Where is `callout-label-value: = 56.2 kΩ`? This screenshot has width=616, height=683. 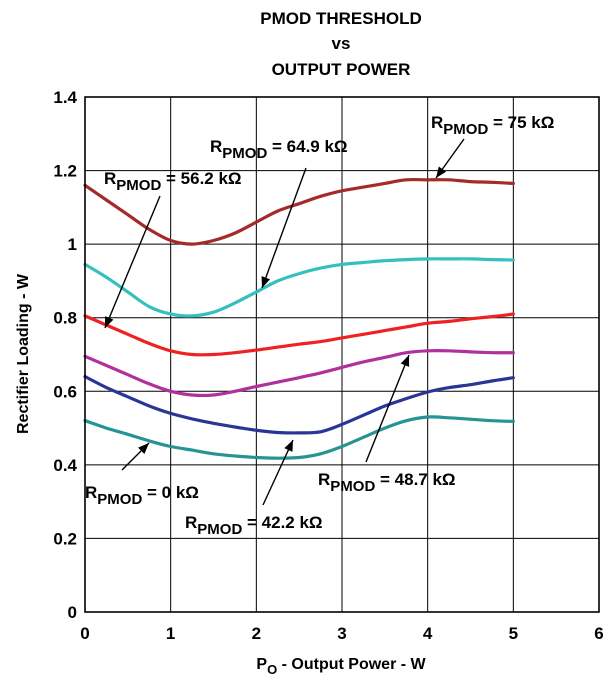 callout-label-value: = 56.2 kΩ is located at coordinates (201, 178).